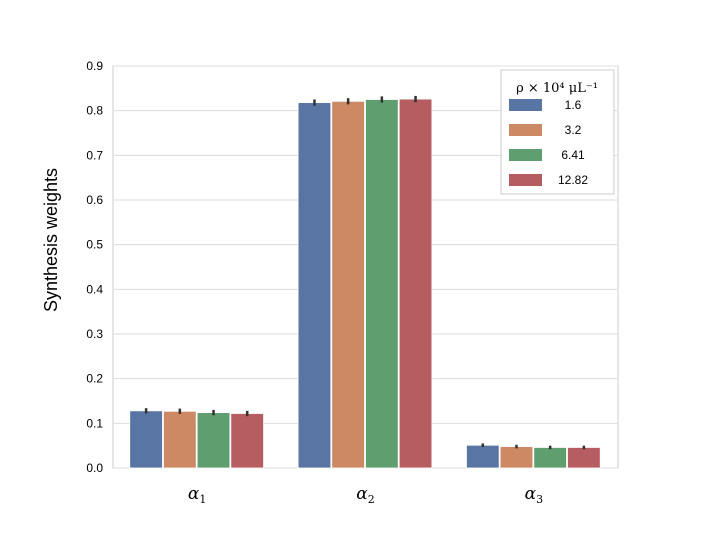  I want to click on legend-title: ρ × 10⁴ μL⁻¹, so click(557, 88).